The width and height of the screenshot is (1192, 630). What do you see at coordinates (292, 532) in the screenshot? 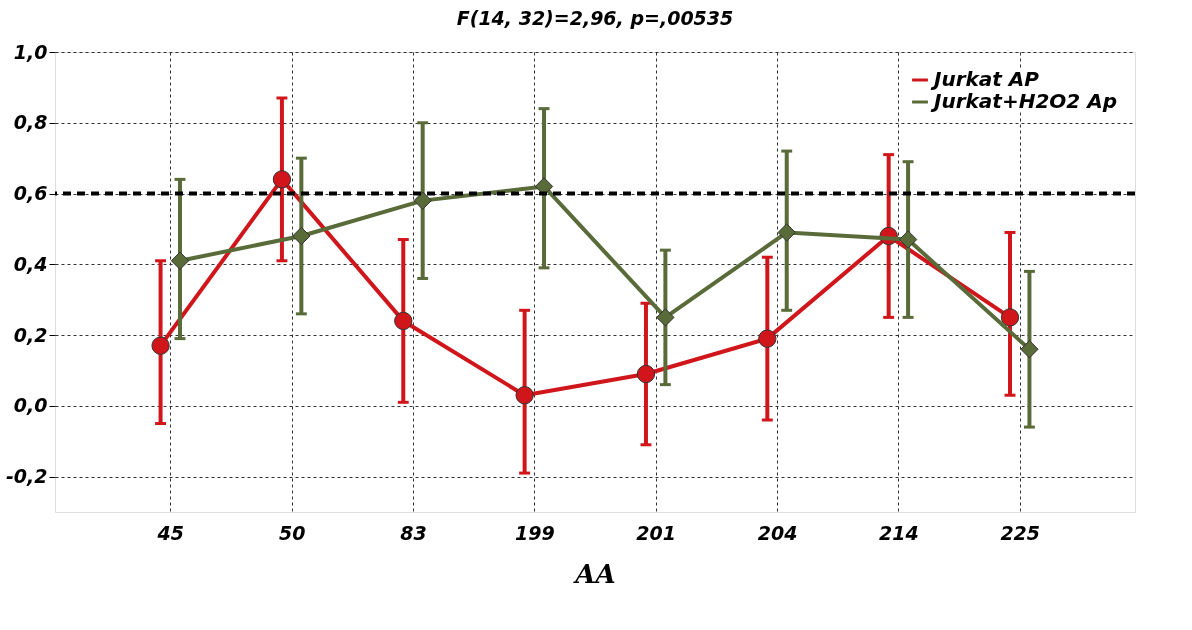
I see `x-tick-label: 50` at bounding box center [292, 532].